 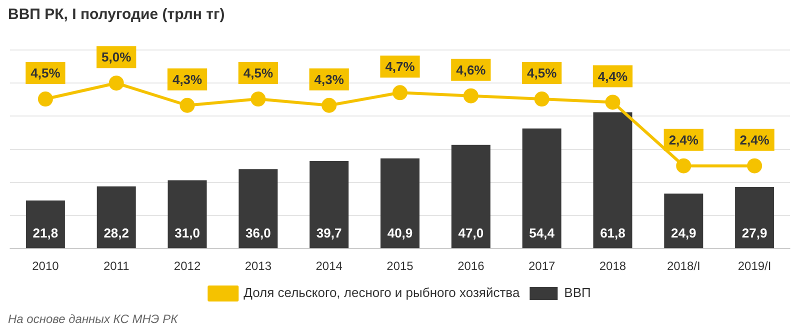 What do you see at coordinates (400, 233) in the screenshot?
I see `data-label: 40,9` at bounding box center [400, 233].